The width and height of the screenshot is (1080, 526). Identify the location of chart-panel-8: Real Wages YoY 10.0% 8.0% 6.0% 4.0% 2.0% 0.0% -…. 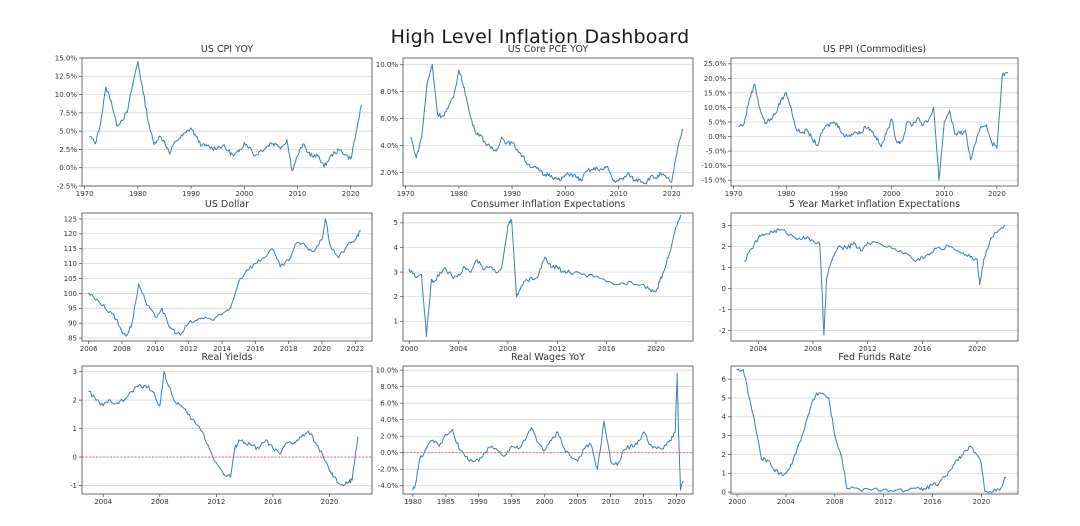
(535, 429).